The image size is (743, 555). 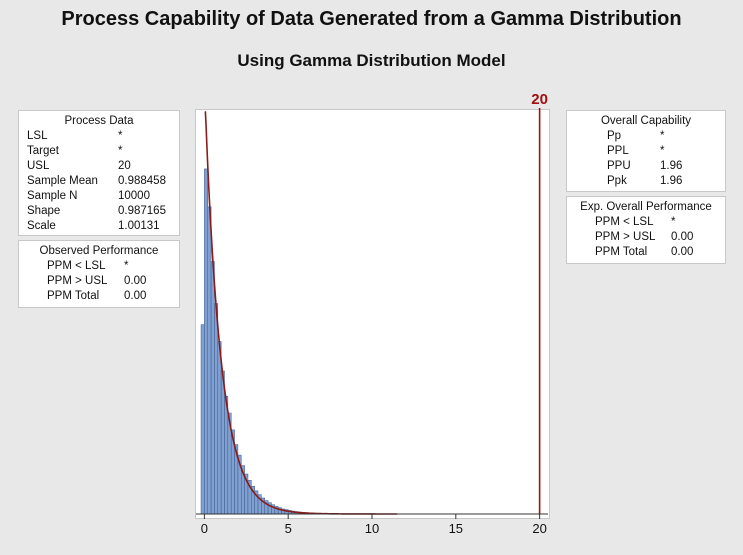 I want to click on row-label: USL, so click(x=38, y=166).